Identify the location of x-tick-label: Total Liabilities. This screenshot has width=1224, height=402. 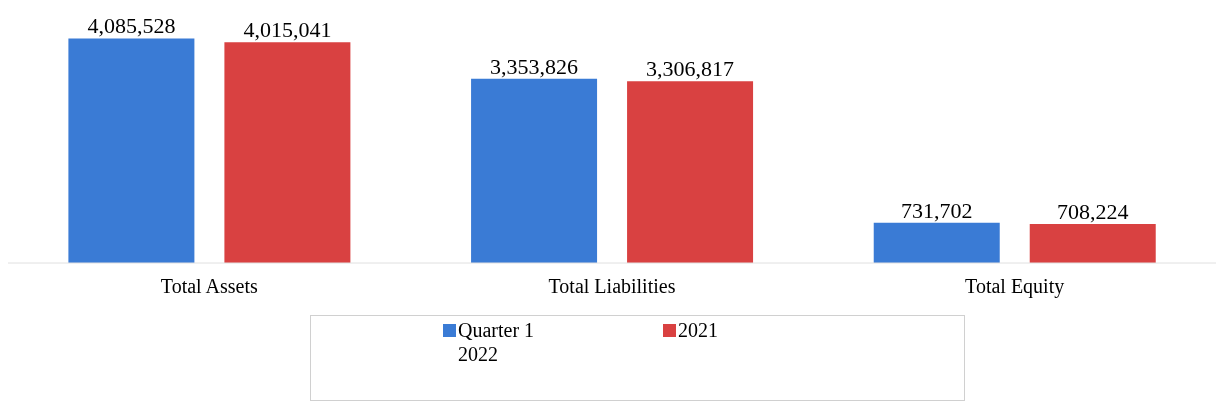
(612, 286).